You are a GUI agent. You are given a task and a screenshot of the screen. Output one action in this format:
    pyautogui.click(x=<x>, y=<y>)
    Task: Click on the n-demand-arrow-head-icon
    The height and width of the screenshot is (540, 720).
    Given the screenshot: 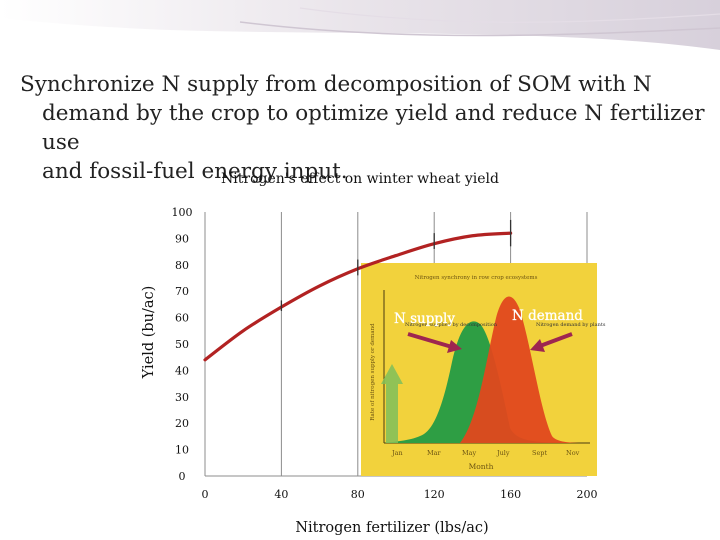 What is the action you would take?
    pyautogui.click(x=537, y=345)
    